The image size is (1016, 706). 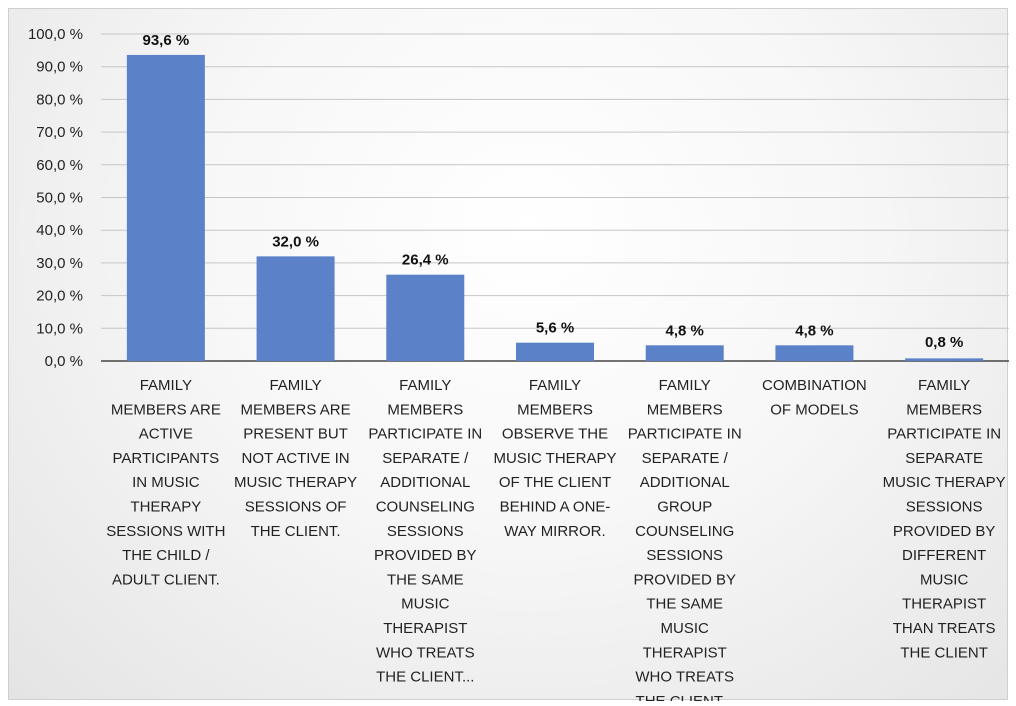 I want to click on category-label-line: THE CLIENT., so click(x=296, y=531).